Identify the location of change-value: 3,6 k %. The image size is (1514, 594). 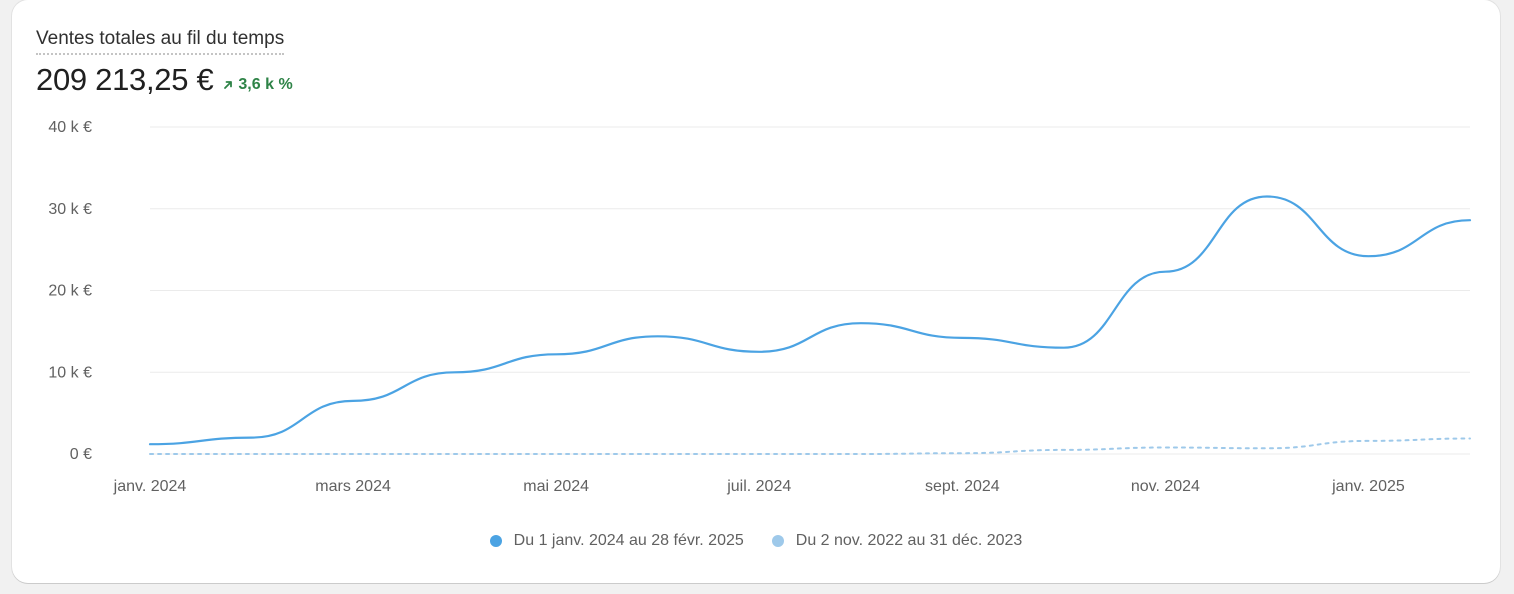
(265, 84).